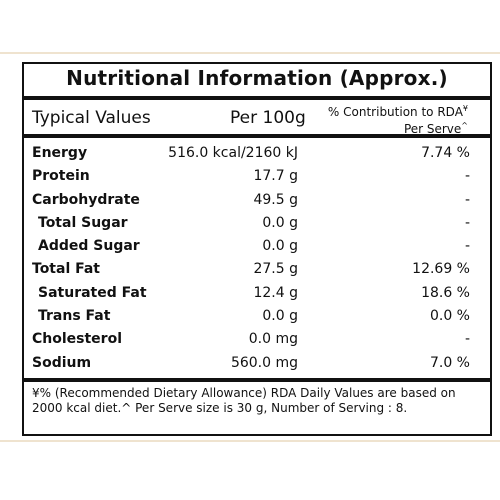  I want to click on nutrient-row: Protein 17.7 g -, so click(257, 176).